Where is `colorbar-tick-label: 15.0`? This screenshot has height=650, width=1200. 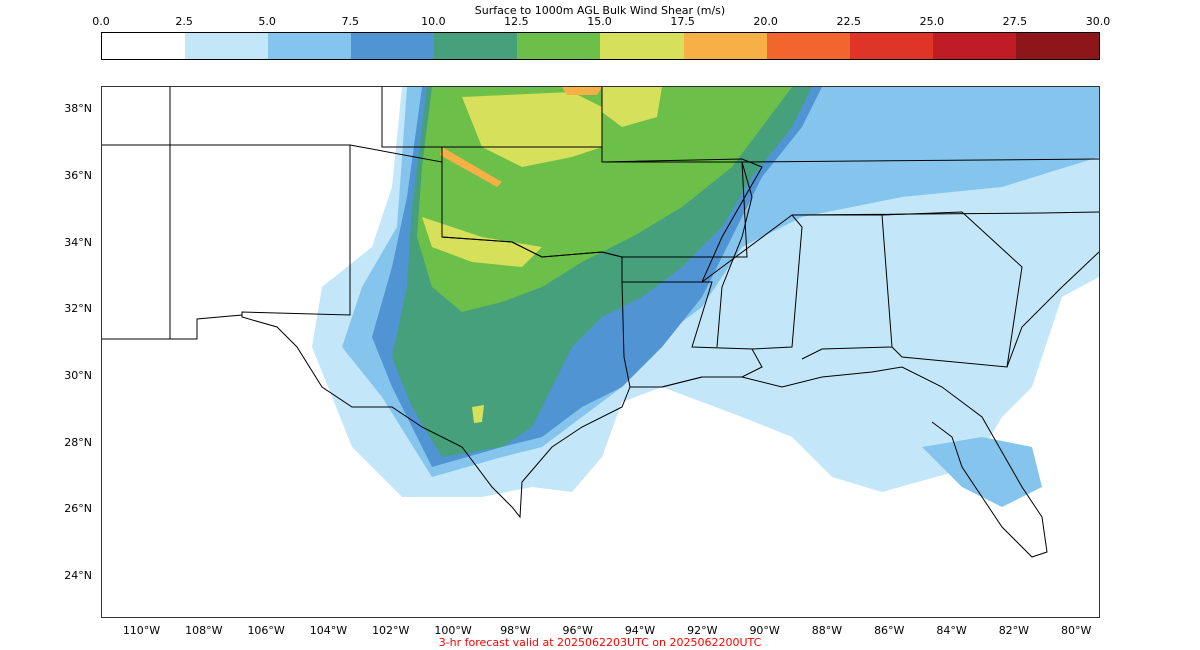
colorbar-tick-label: 15.0 is located at coordinates (599, 21).